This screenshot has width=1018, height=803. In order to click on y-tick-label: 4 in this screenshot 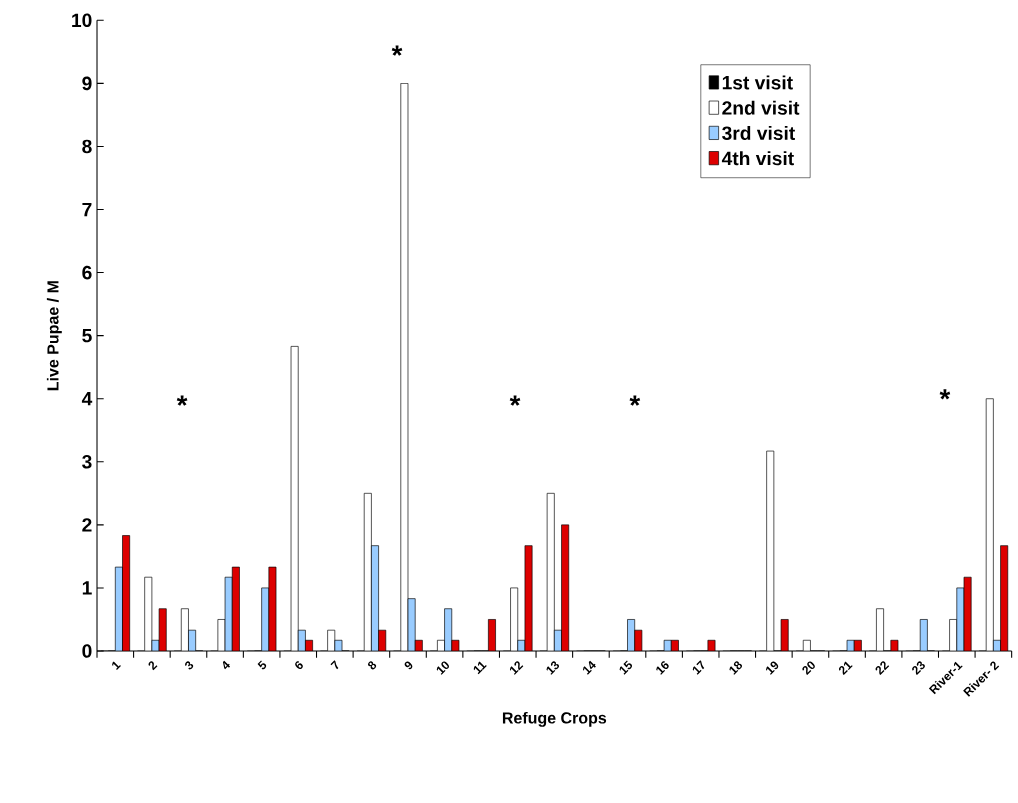, I will do `click(87, 399)`.